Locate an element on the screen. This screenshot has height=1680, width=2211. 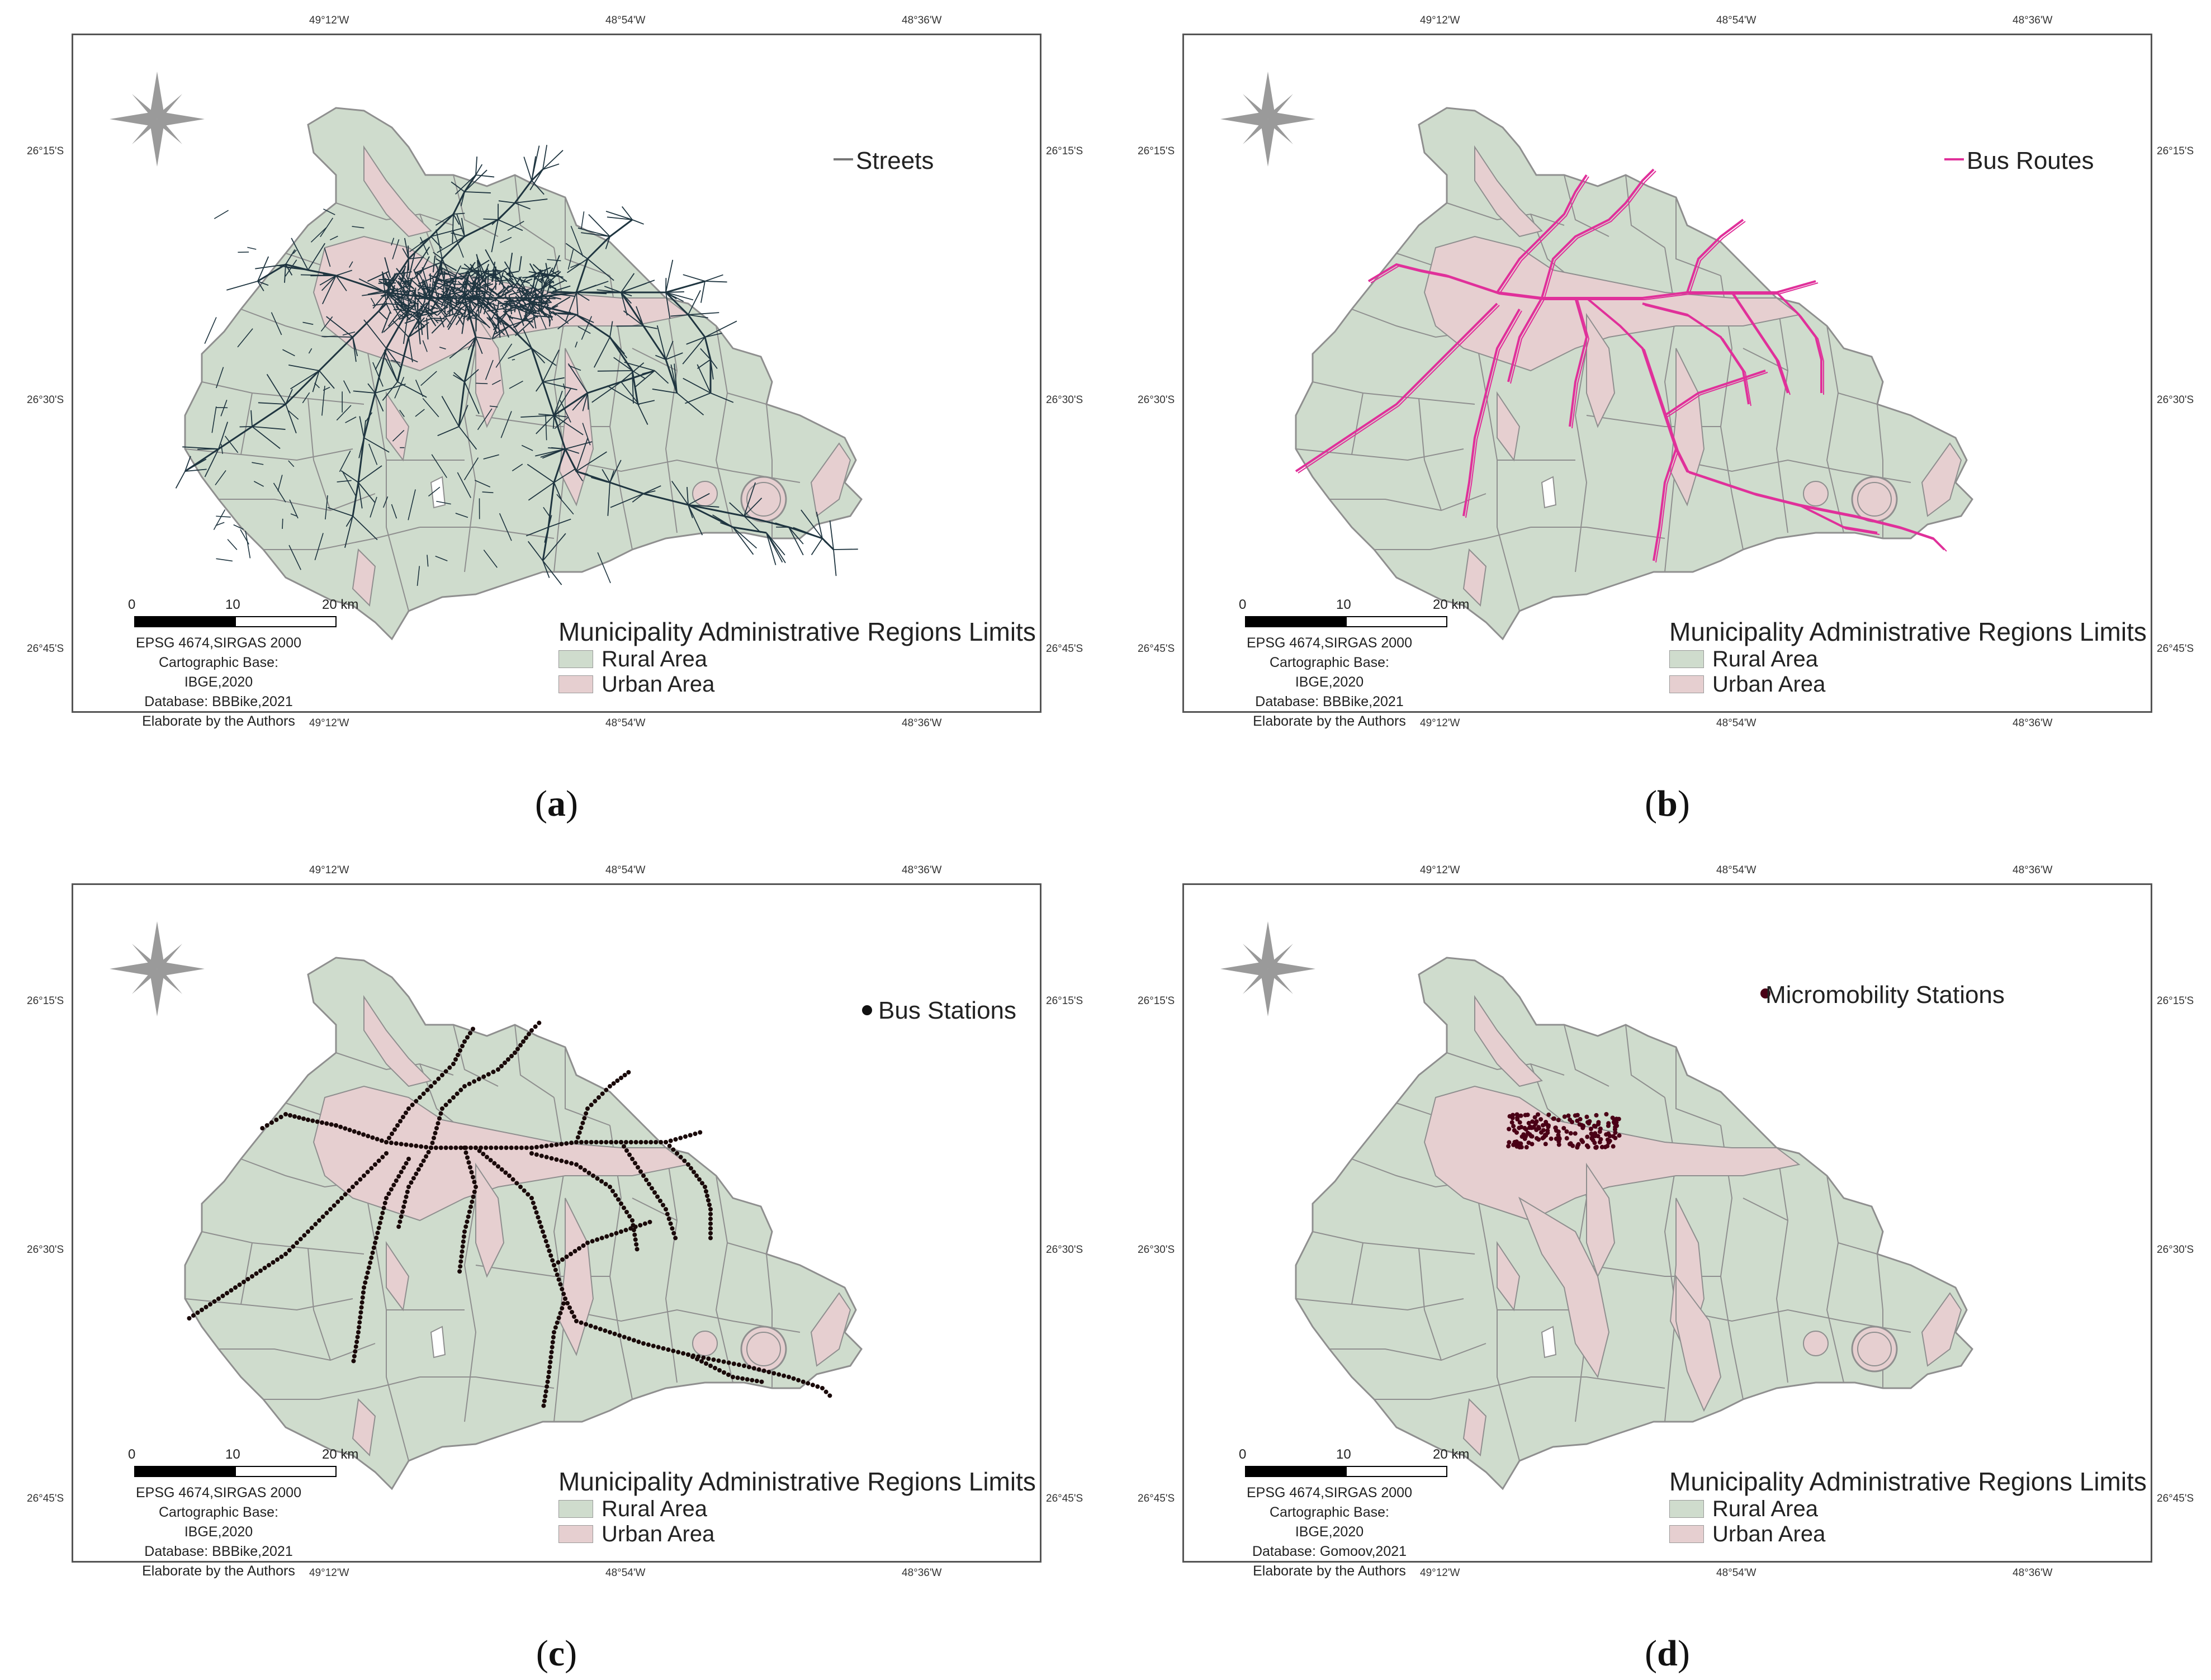
scale-label-20: 20 km is located at coordinates (340, 604).